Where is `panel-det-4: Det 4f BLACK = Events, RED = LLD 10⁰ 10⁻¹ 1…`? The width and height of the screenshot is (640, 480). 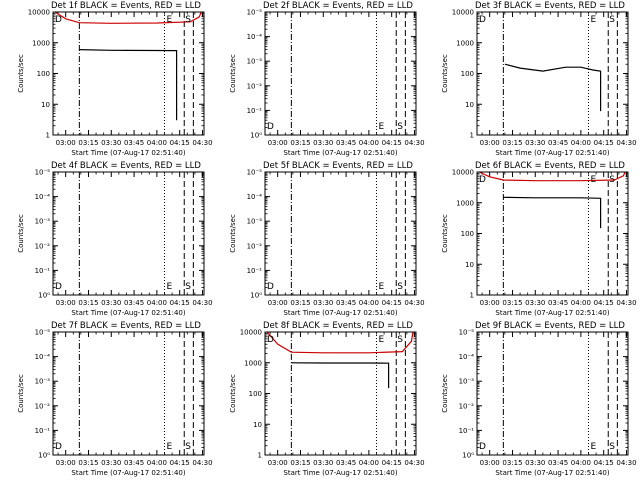
panel-det-4: Det 4f BLACK = Events, RED = LLD 10⁰ 10⁻¹ 1… is located at coordinates (115, 239).